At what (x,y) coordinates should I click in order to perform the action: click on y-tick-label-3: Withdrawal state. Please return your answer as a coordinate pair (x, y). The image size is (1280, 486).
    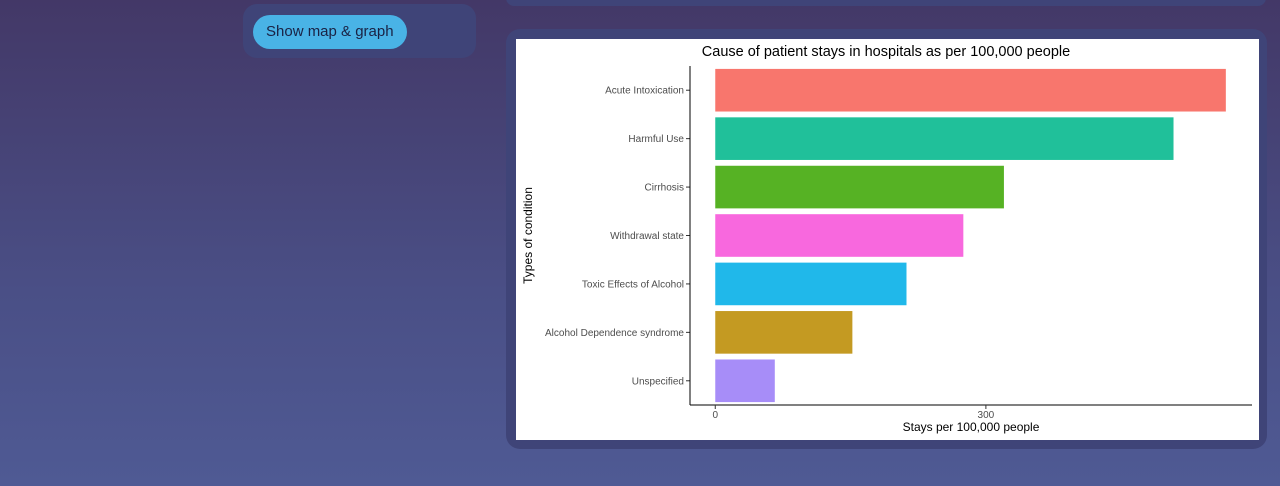
    Looking at the image, I should click on (647, 236).